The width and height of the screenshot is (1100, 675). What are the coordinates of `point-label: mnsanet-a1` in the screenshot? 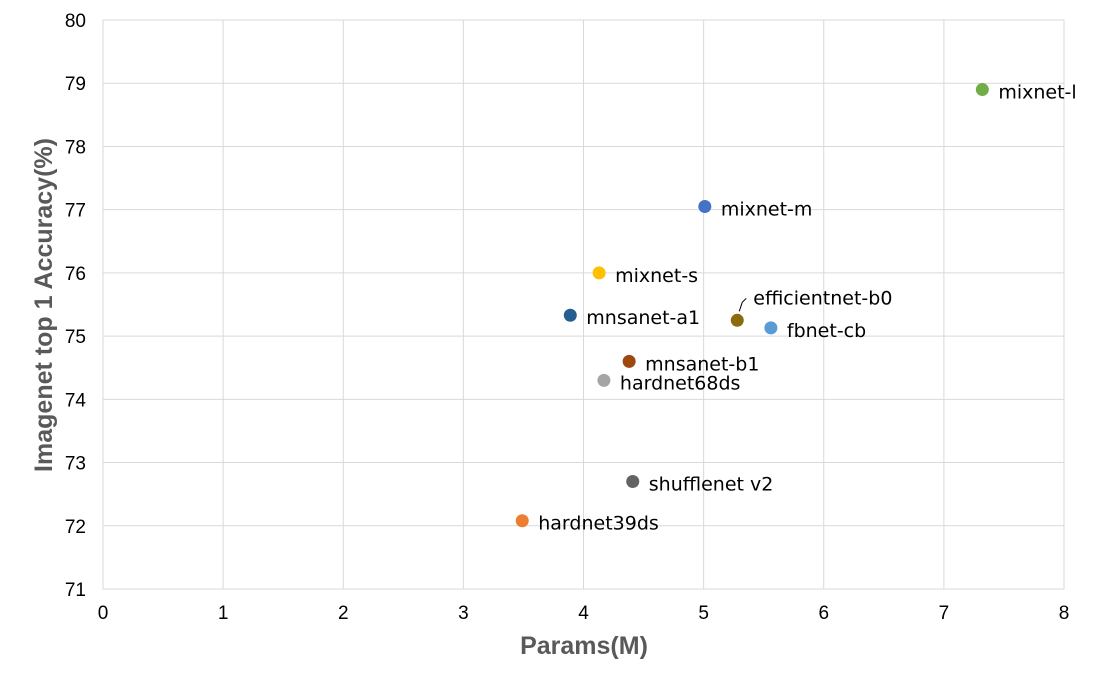 It's located at (643, 318).